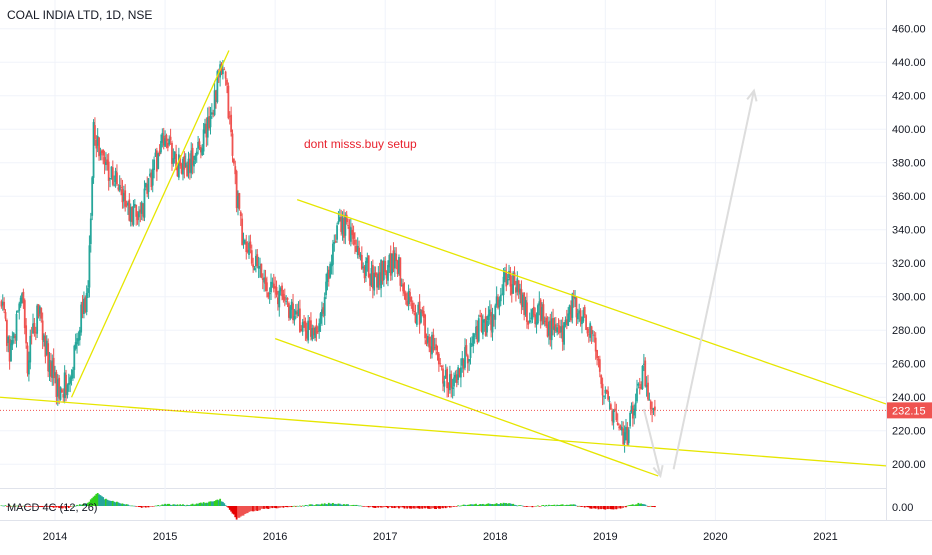 This screenshot has width=932, height=555. Describe the element at coordinates (909, 410) in the screenshot. I see `last-price-badge` at that location.